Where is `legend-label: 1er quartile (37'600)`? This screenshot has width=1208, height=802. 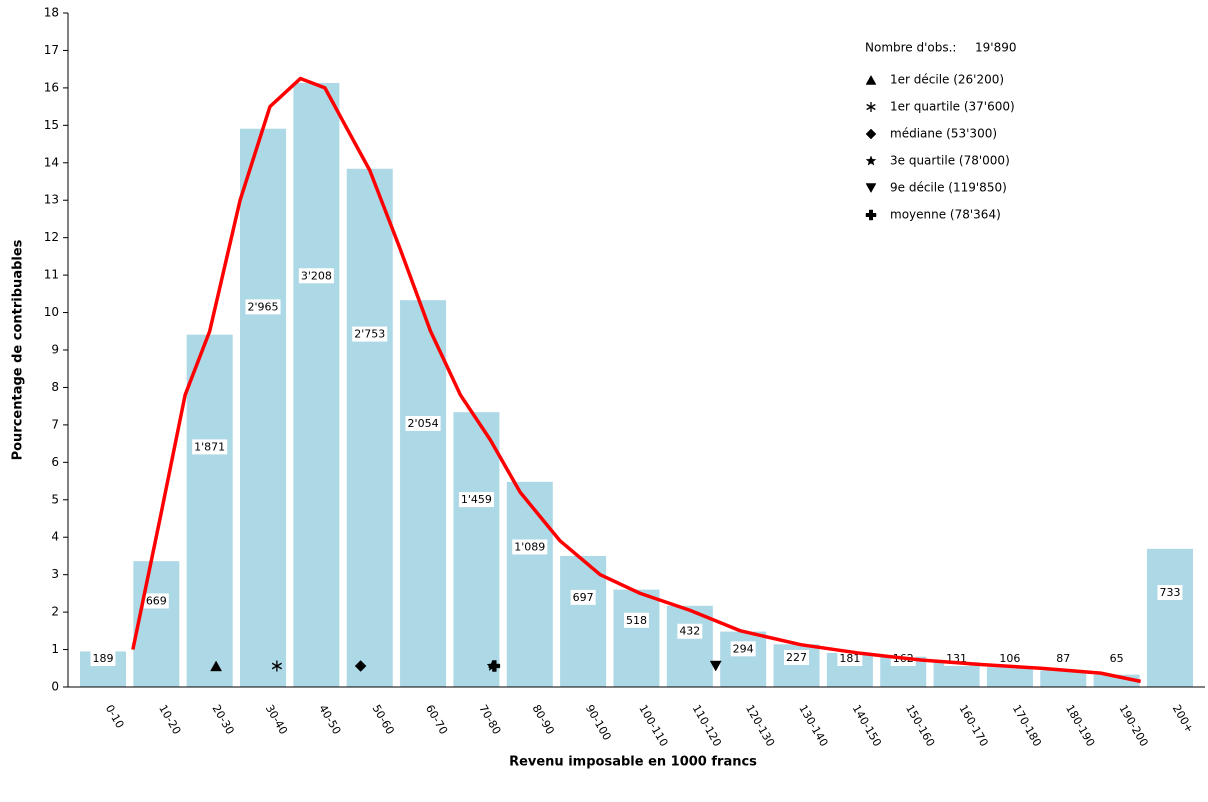 legend-label: 1er quartile (37'600) is located at coordinates (952, 107).